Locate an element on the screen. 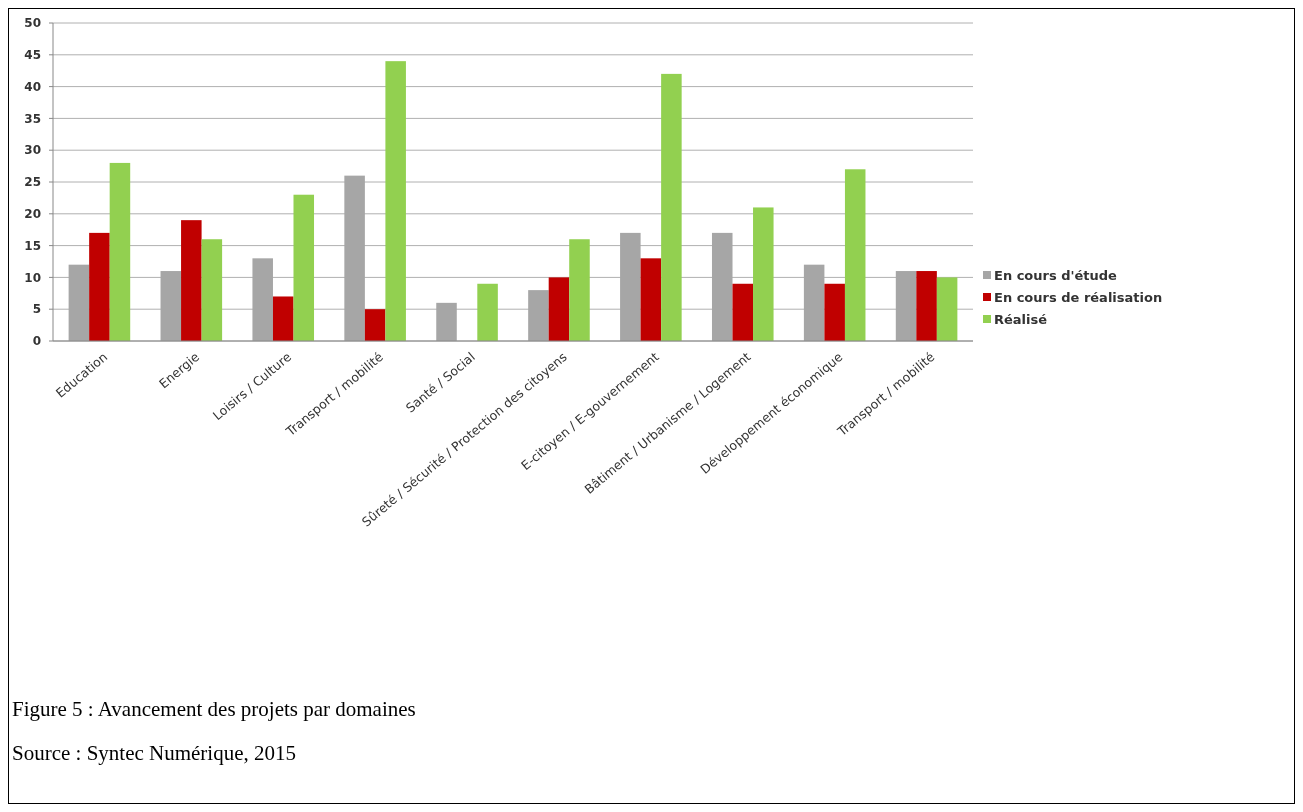 The width and height of the screenshot is (1303, 812). legend-label: En cours de réalisation is located at coordinates (1078, 297).